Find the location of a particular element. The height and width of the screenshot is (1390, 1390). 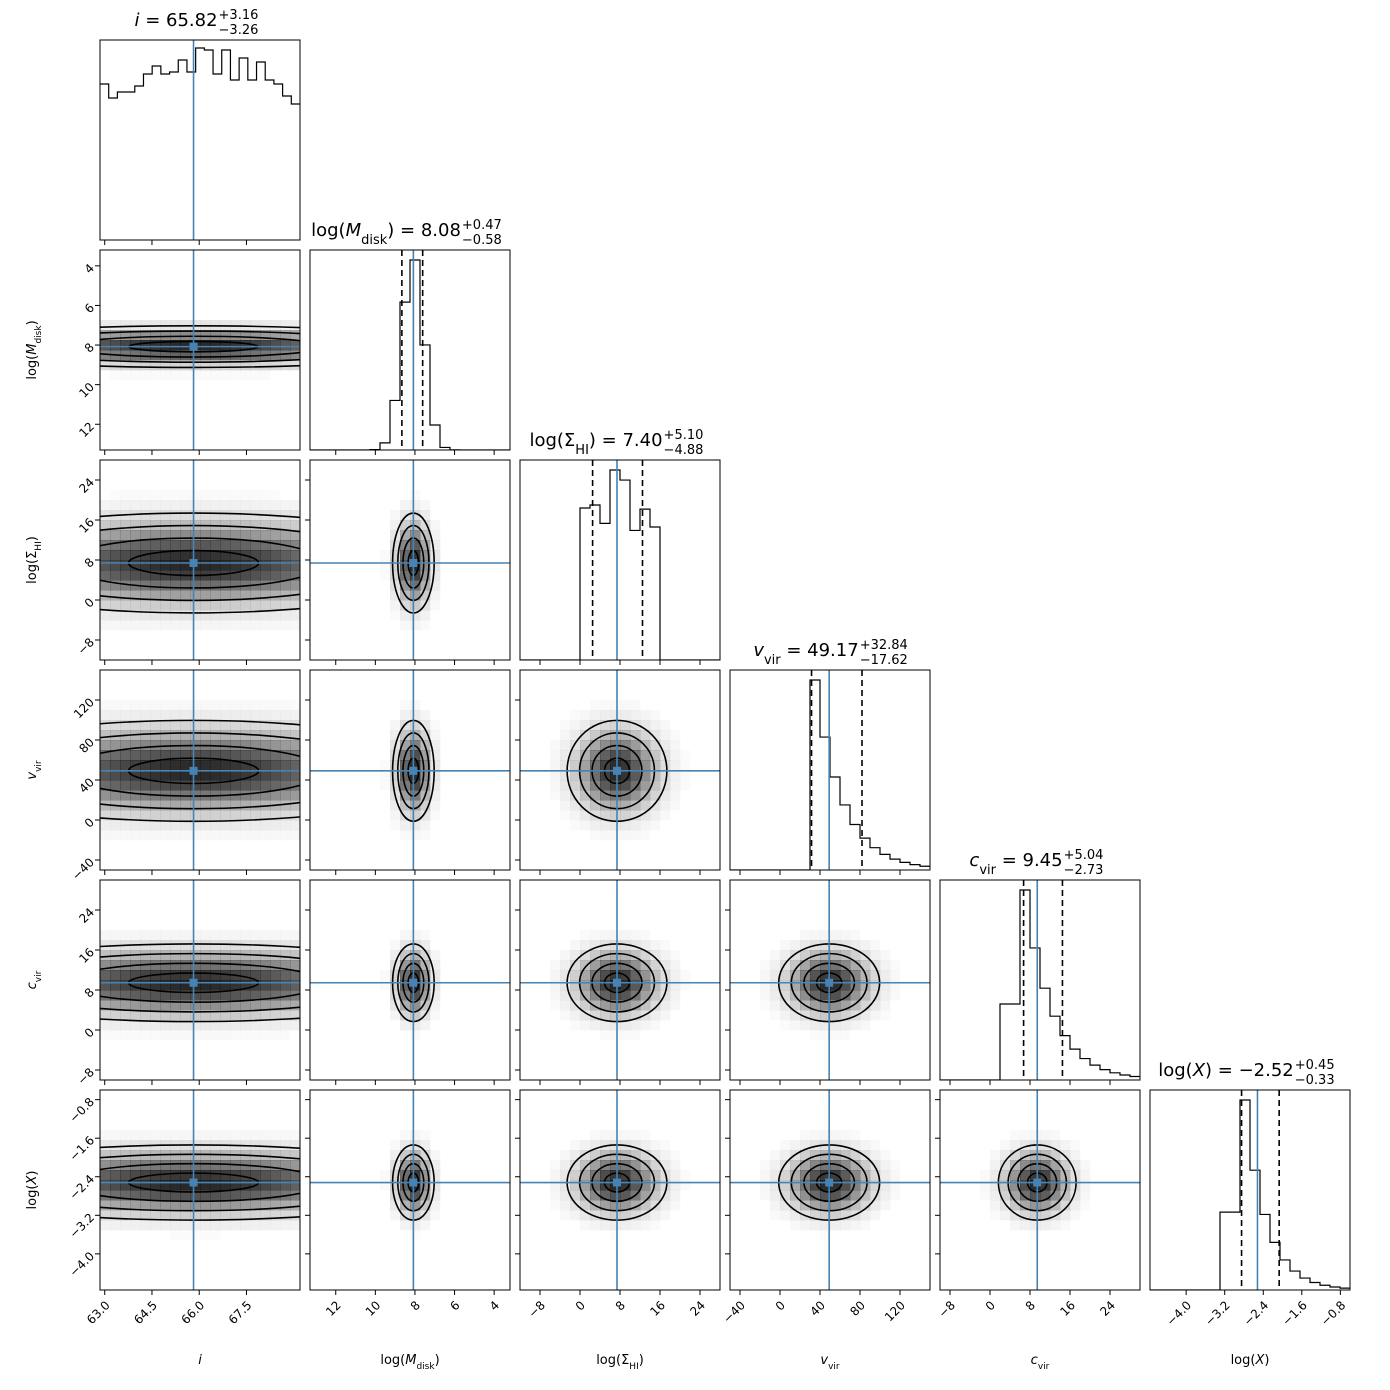

title-minus-logM: −0.58 is located at coordinates (482, 240).